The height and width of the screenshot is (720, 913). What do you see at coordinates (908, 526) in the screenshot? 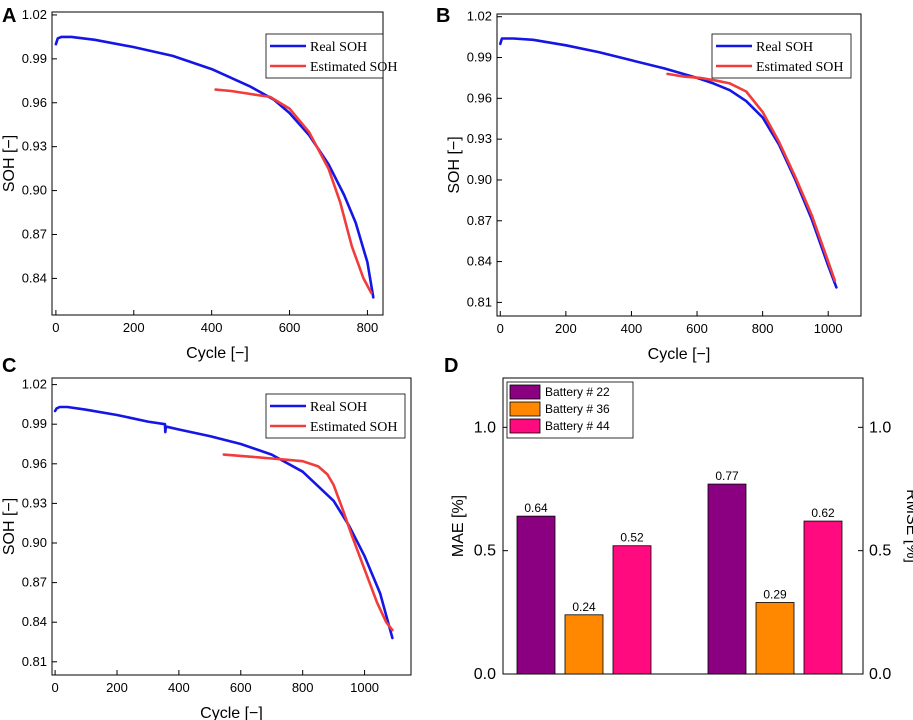
I see `y-axis-label-right: RMSE [%]` at bounding box center [908, 526].